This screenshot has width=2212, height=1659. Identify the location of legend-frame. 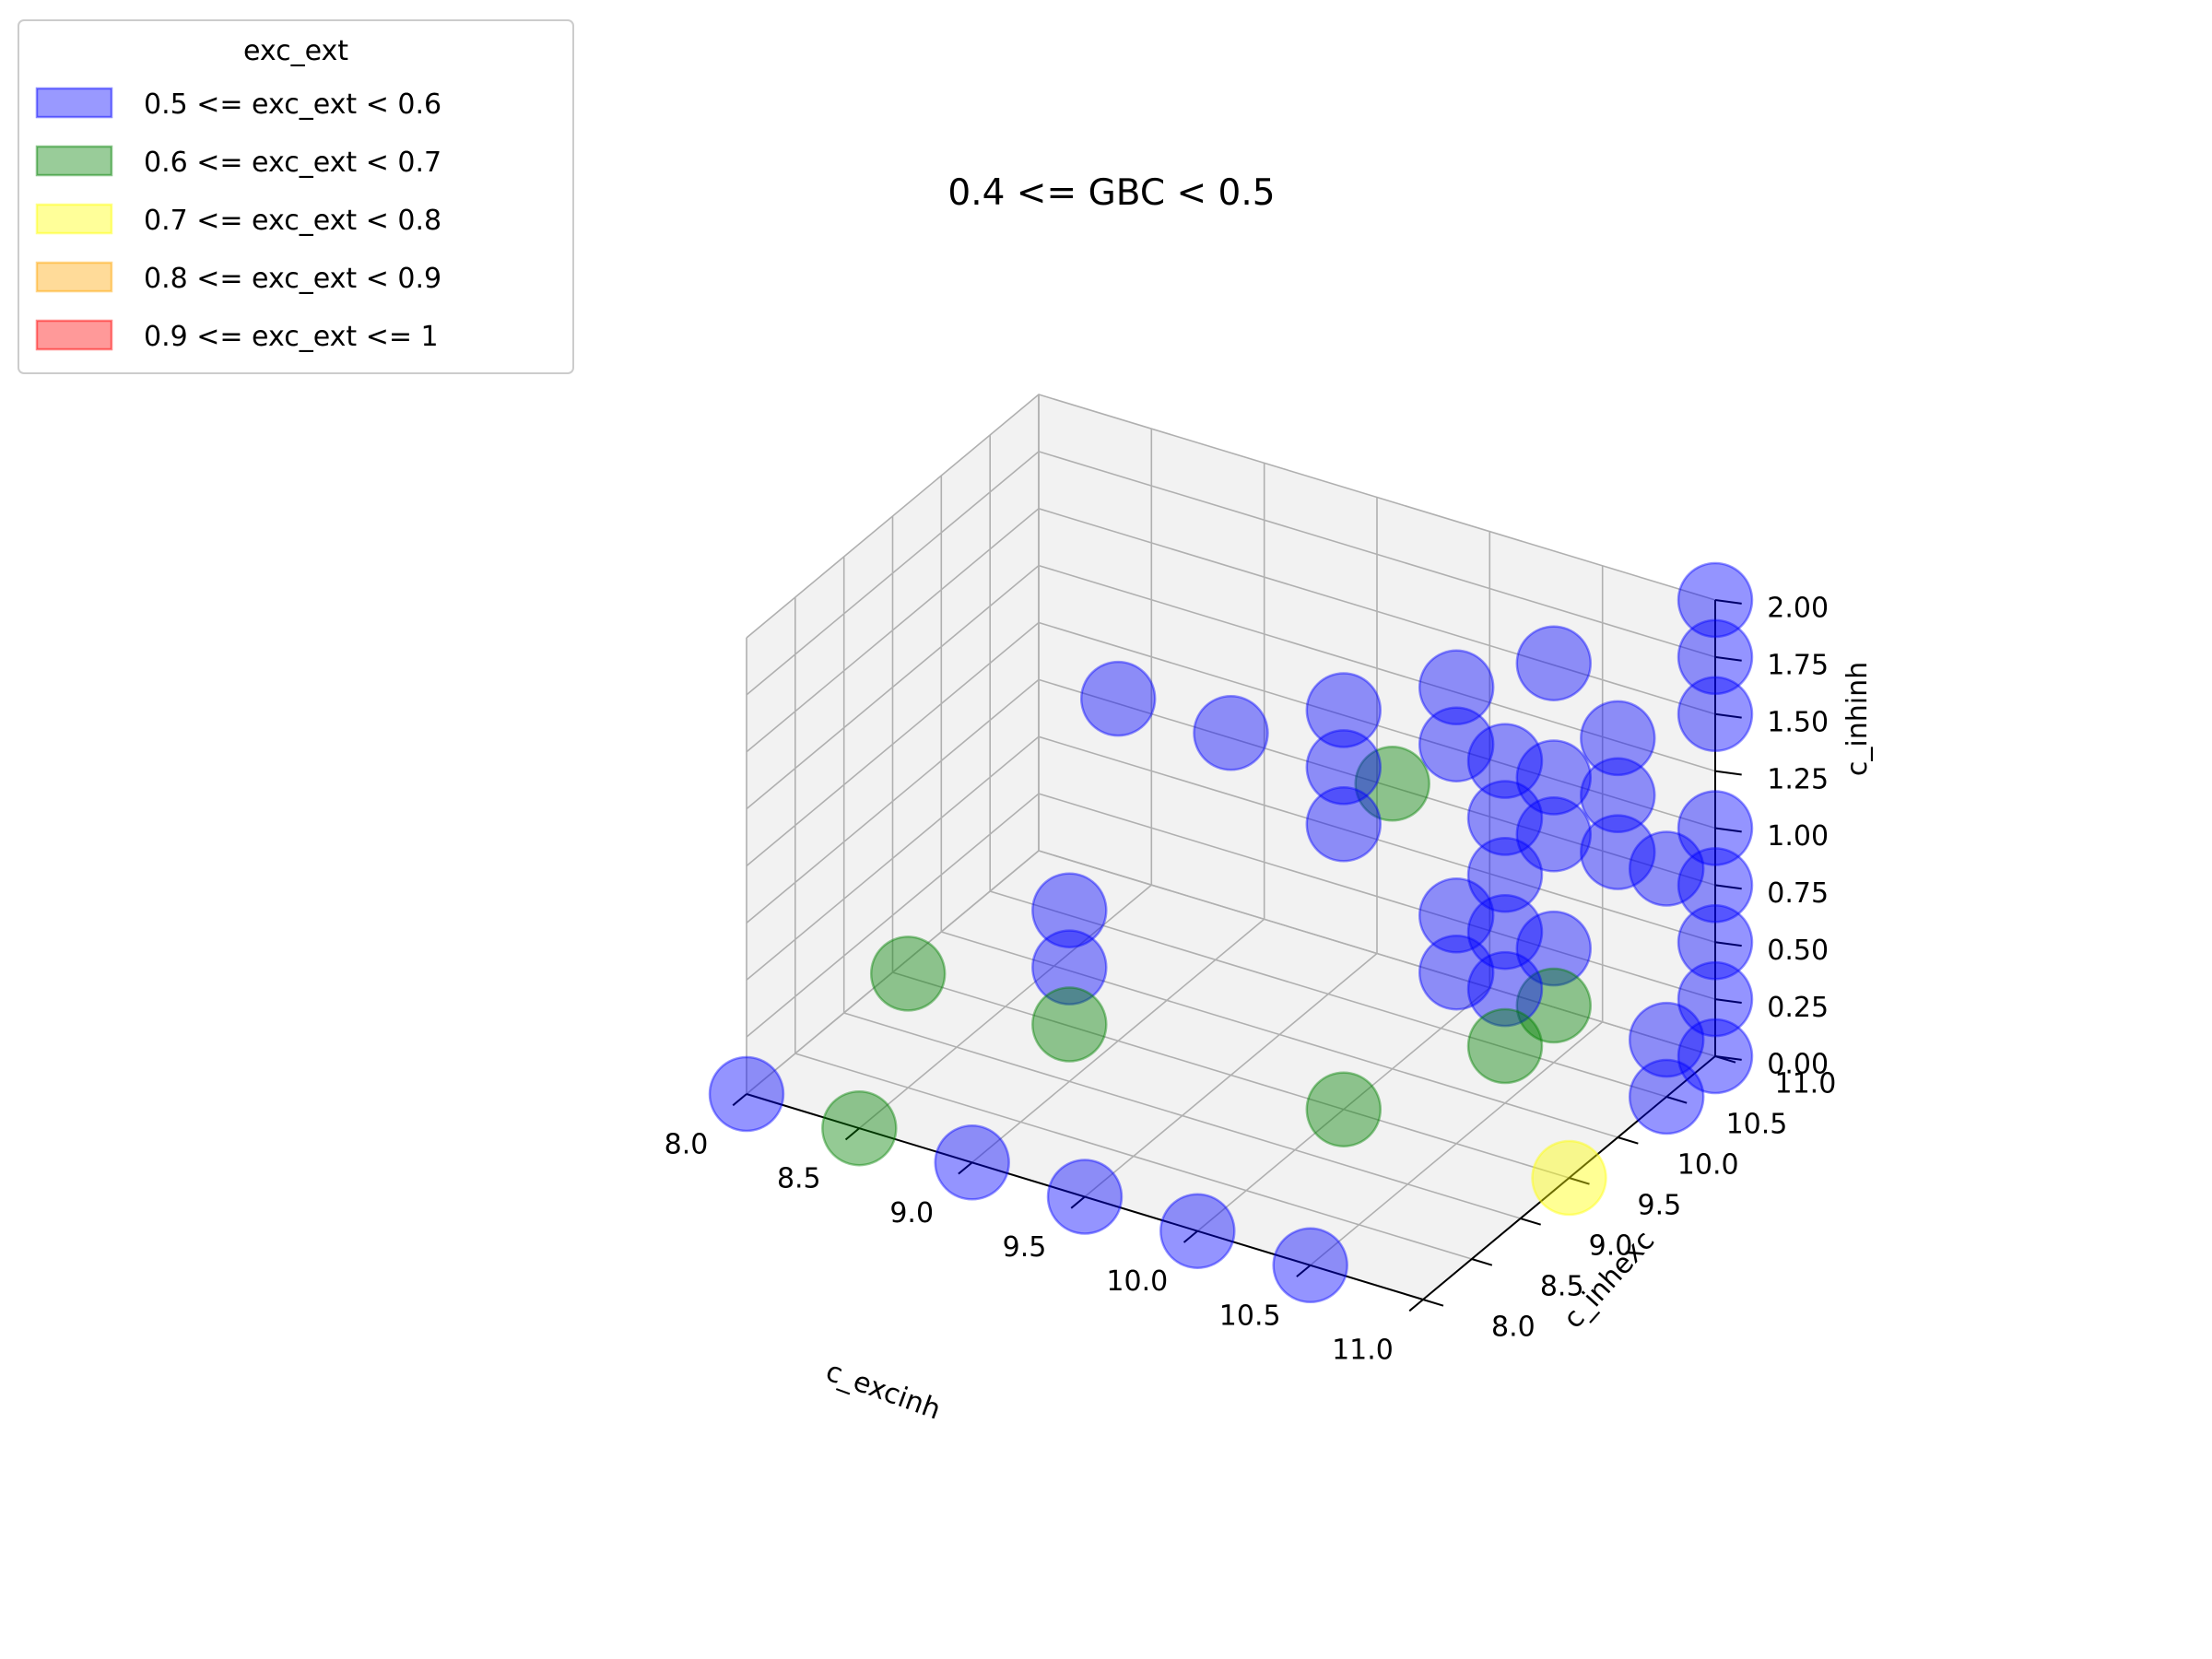
(296, 196).